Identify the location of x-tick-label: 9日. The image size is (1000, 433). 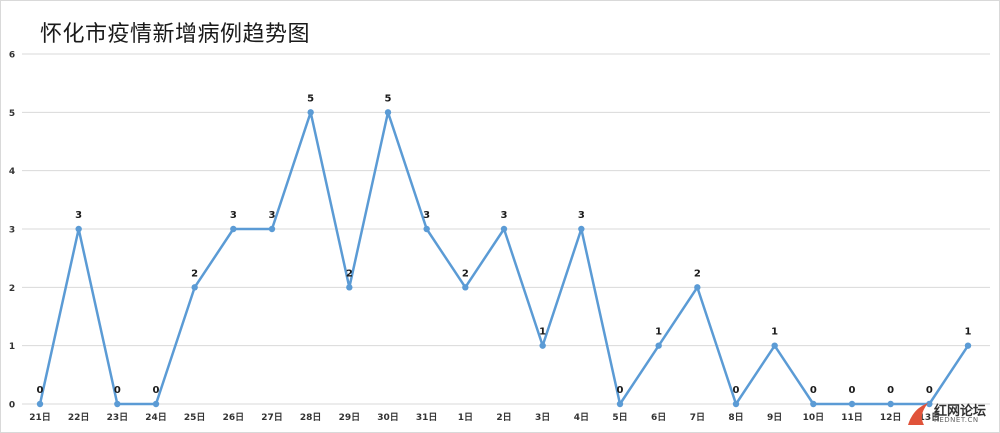
(774, 417).